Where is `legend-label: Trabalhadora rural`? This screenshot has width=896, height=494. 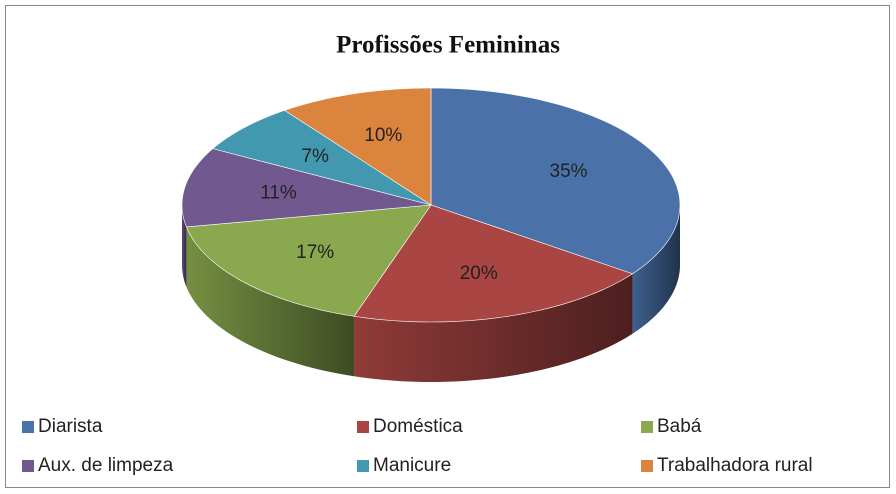 legend-label: Trabalhadora rural is located at coordinates (735, 465).